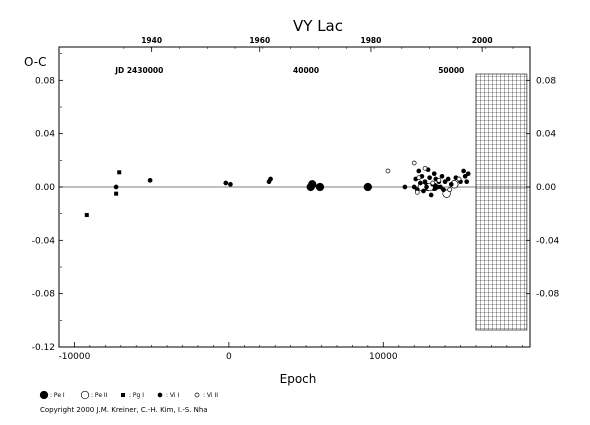 Image resolution: width=590 pixels, height=425 pixels. Describe the element at coordinates (306, 70) in the screenshot. I see `jd-label: 40000` at that location.